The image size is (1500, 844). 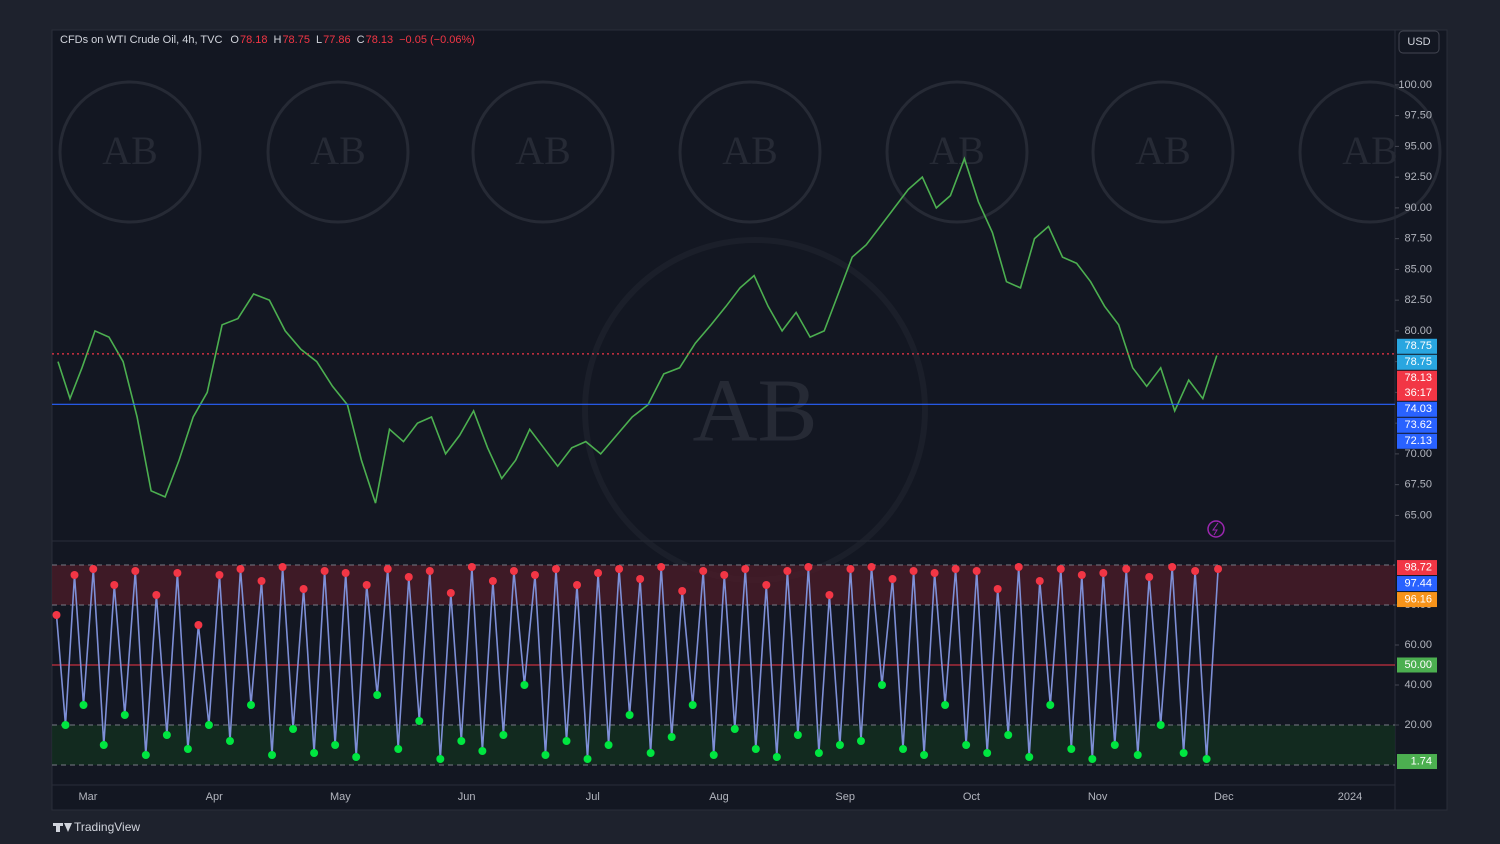 I want to click on x-tick-label: Nov, so click(x=1098, y=797).